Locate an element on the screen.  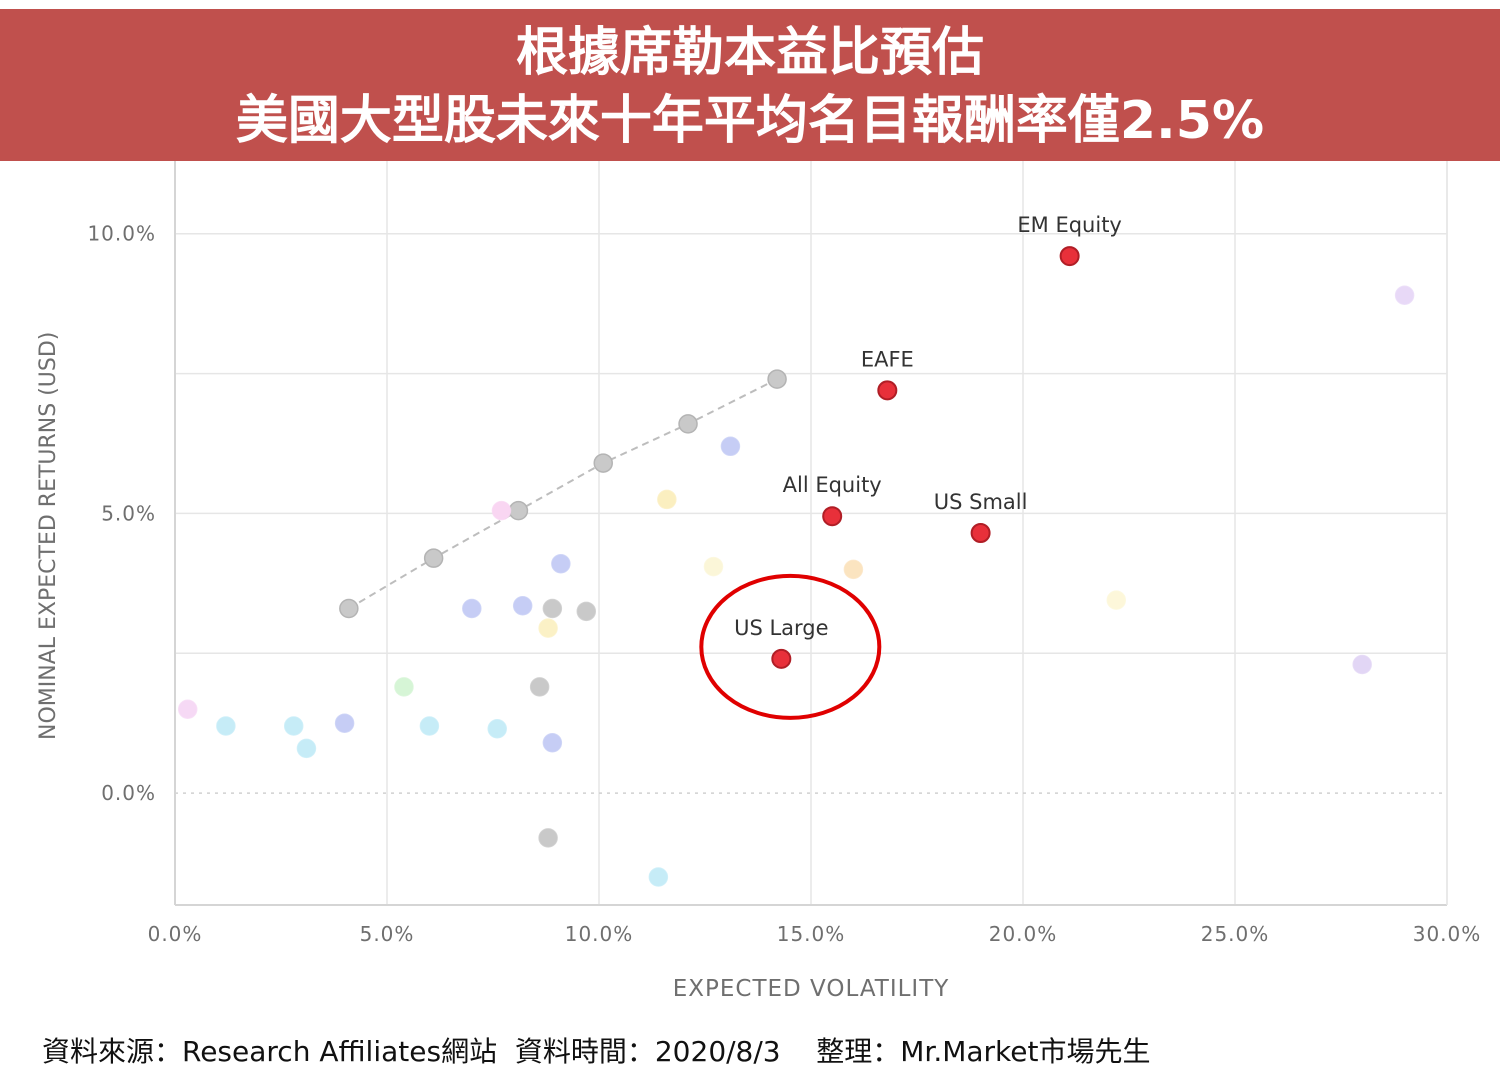
x-tick-label: 15.0% is located at coordinates (811, 934).